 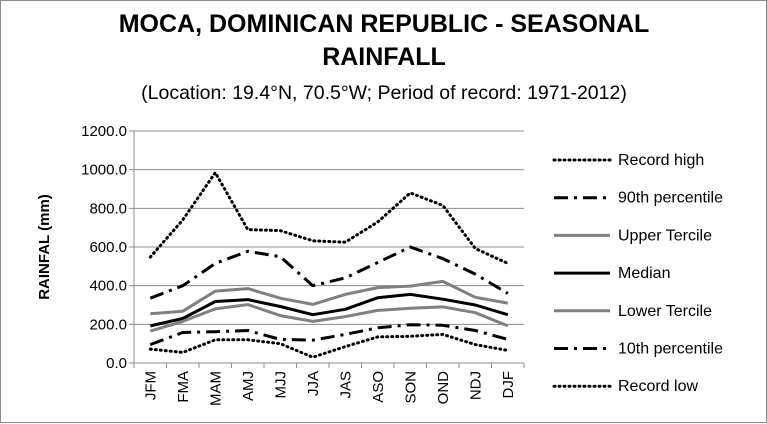 I want to click on y-axis-title: RAINFAL (mm), so click(x=44, y=247).